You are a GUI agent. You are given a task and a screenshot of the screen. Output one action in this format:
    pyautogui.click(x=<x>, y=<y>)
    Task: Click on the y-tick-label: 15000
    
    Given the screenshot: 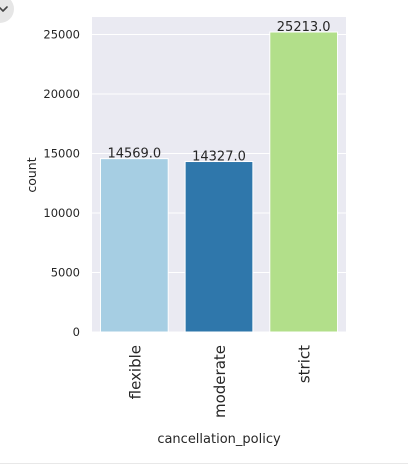 What is the action you would take?
    pyautogui.click(x=61, y=154)
    